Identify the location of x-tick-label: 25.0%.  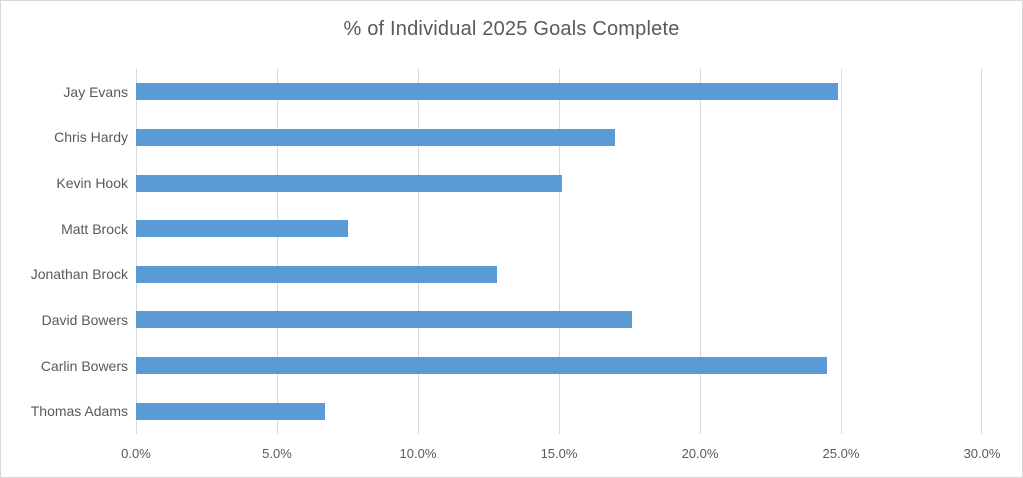
(841, 453).